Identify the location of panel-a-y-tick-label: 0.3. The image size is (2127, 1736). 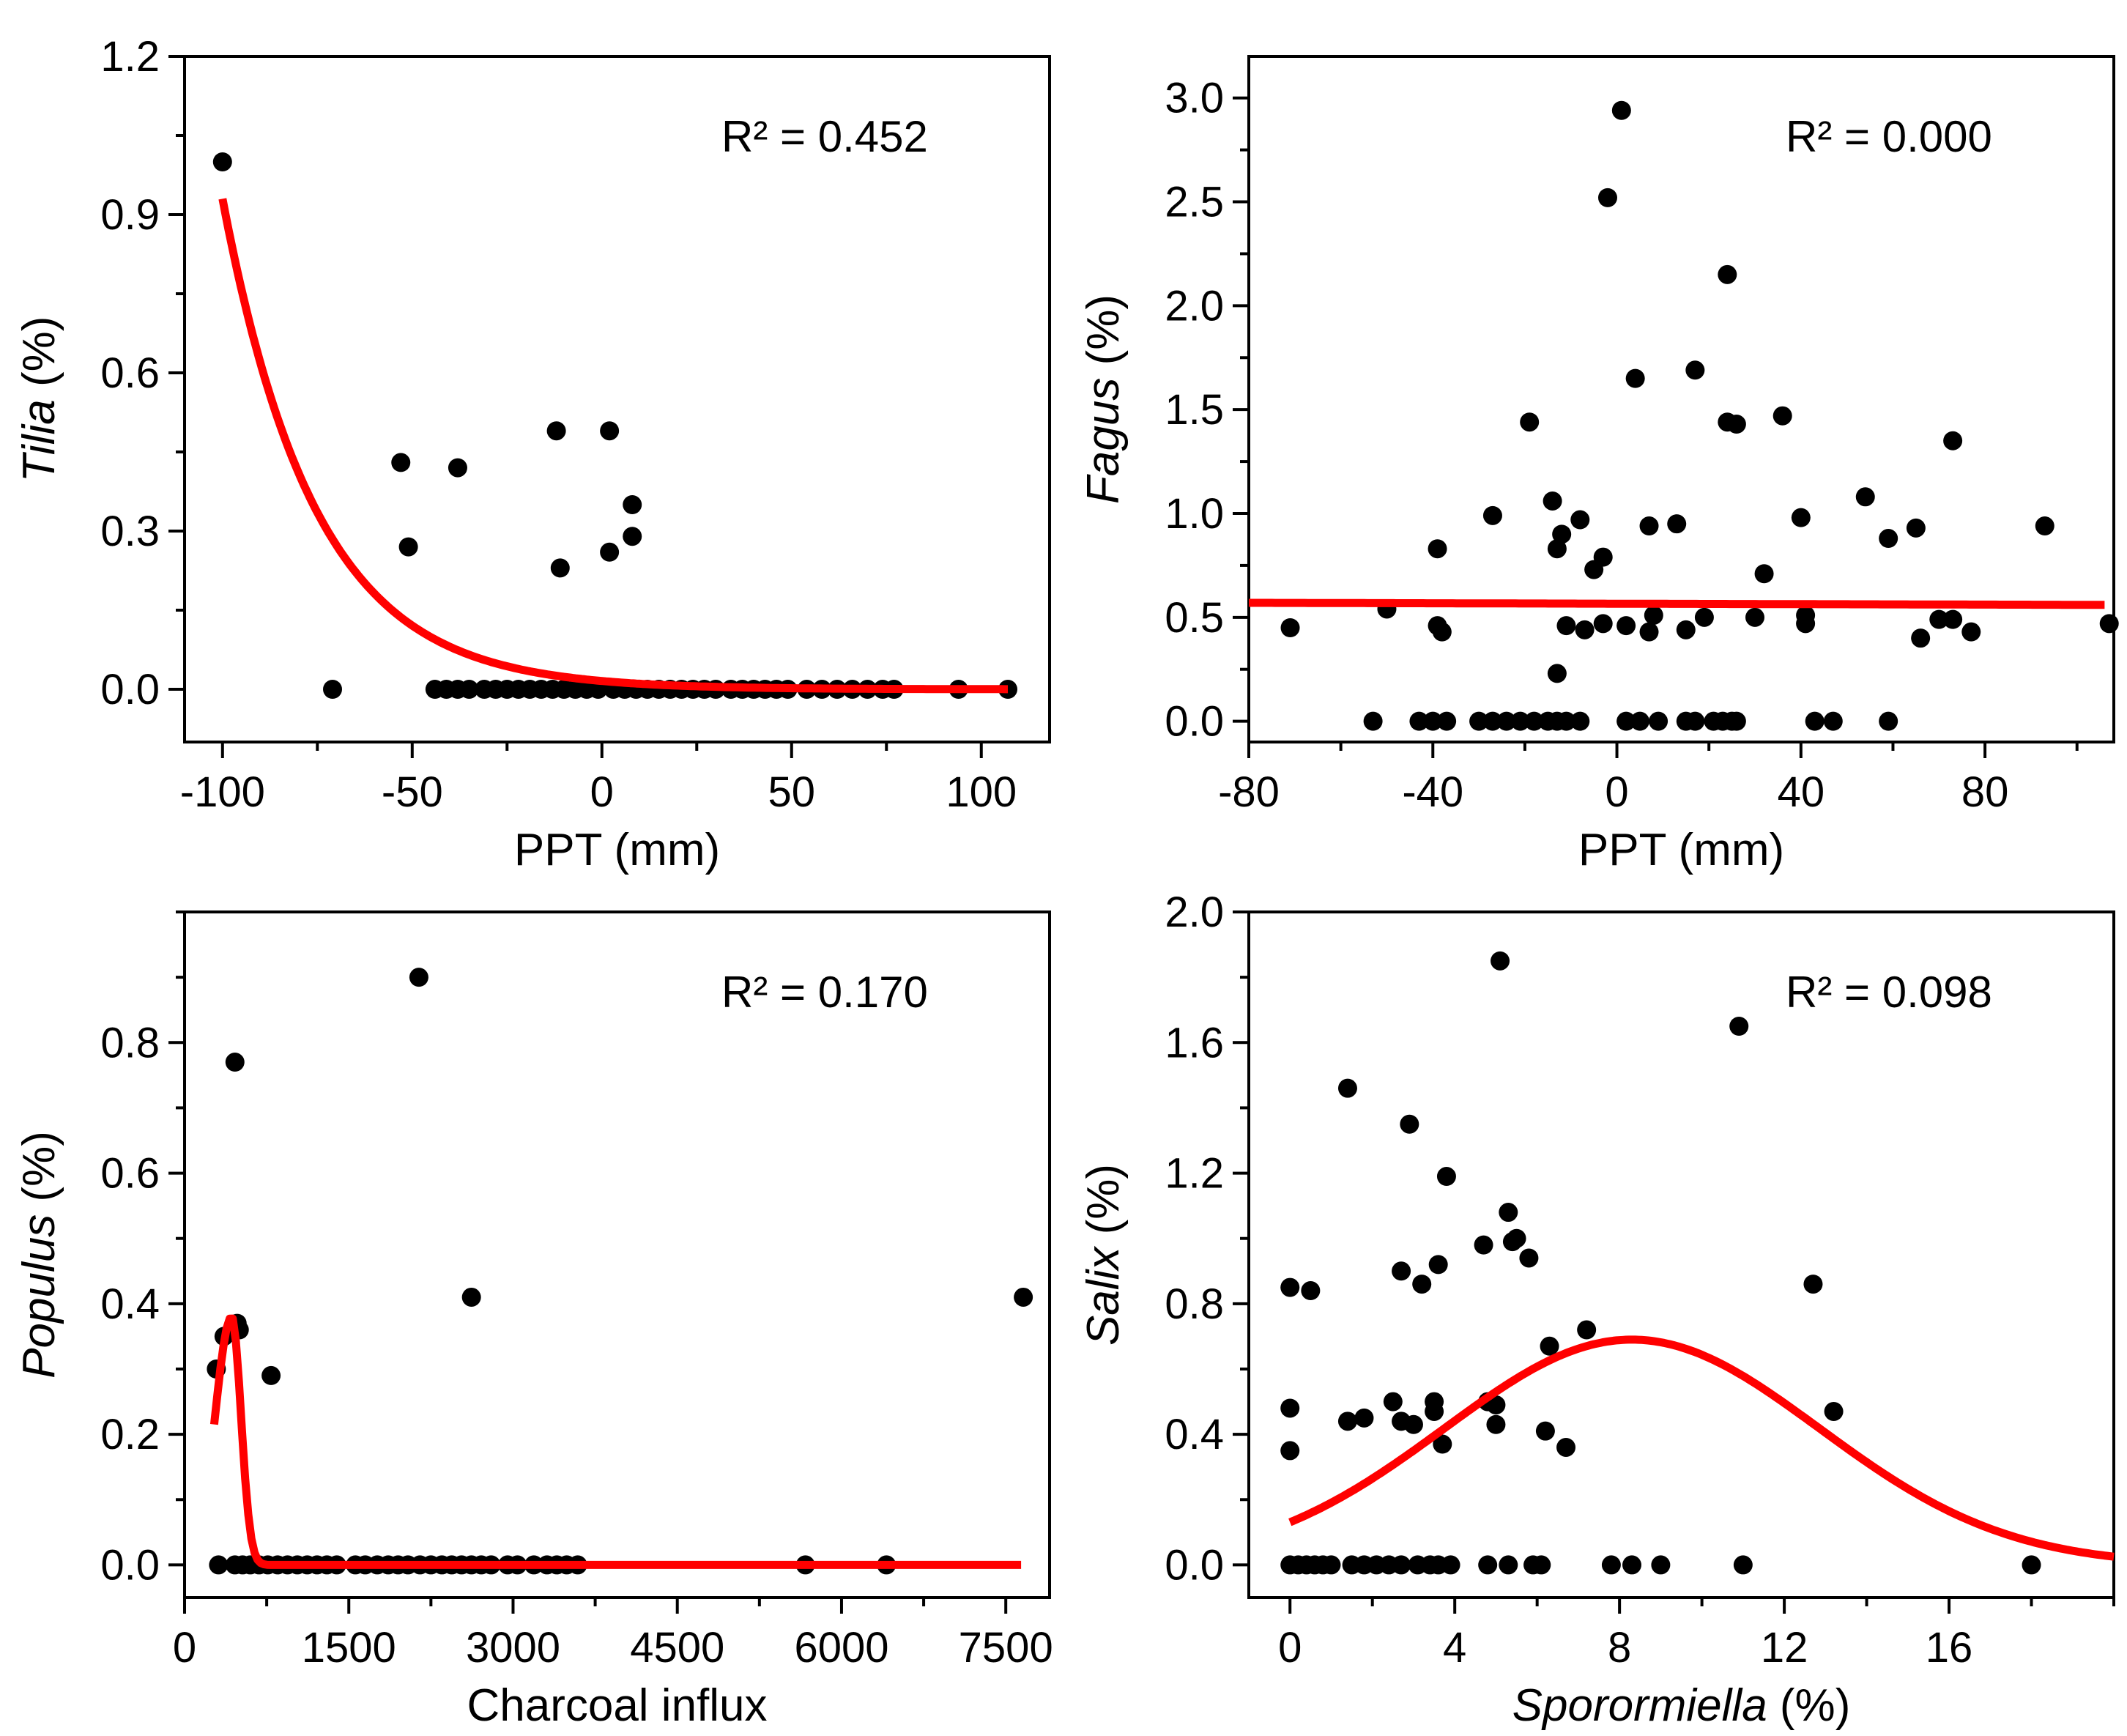
(130, 531).